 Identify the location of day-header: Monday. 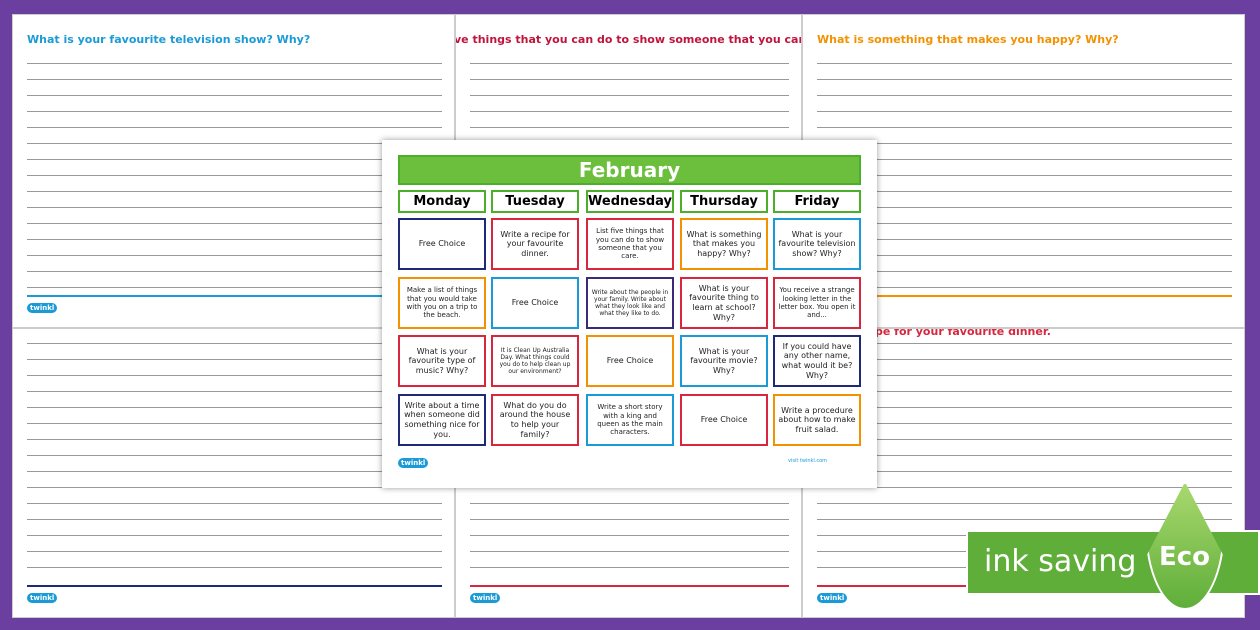
(442, 201).